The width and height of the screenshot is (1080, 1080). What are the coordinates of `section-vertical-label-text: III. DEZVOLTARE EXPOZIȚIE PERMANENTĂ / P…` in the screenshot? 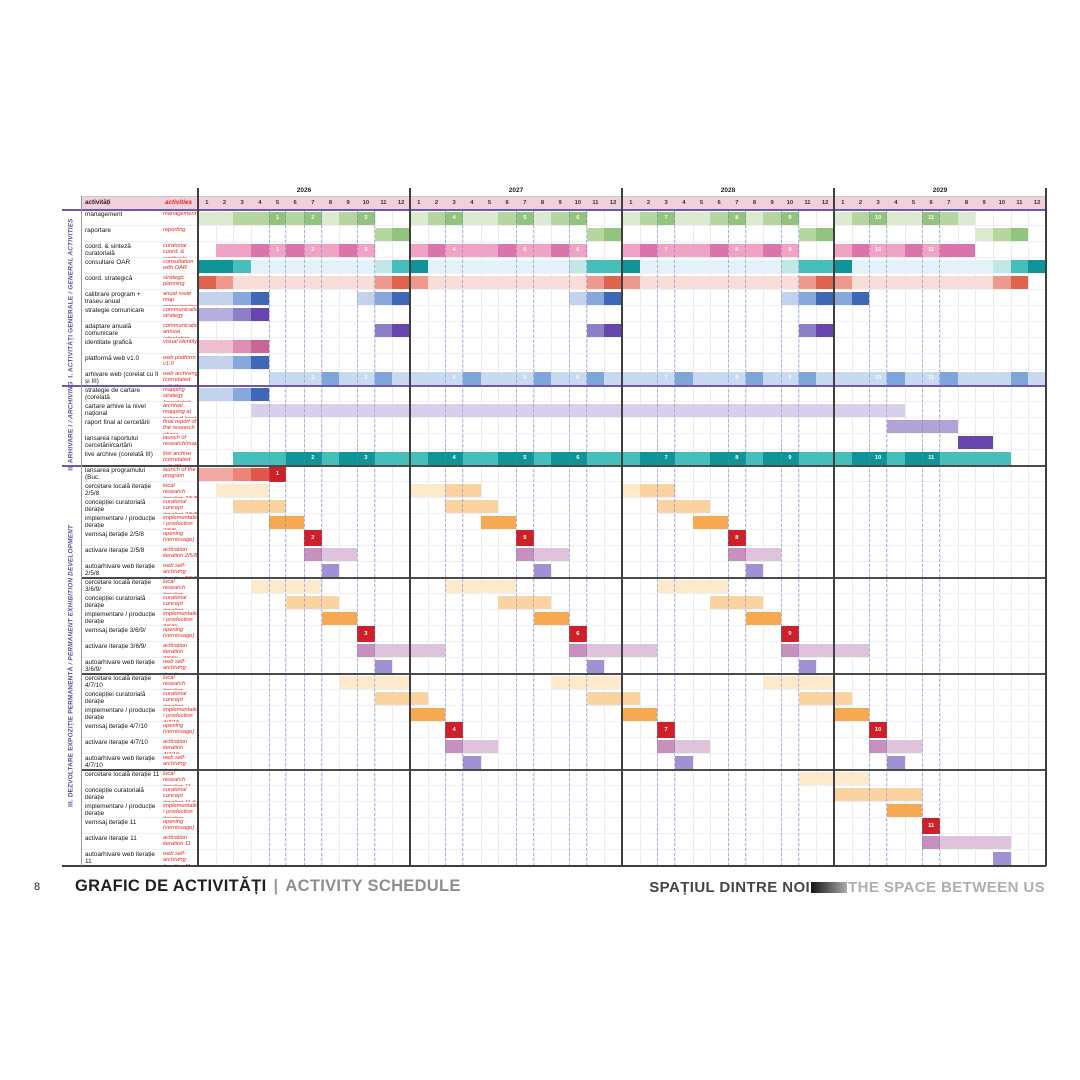 It's located at (71, 666).